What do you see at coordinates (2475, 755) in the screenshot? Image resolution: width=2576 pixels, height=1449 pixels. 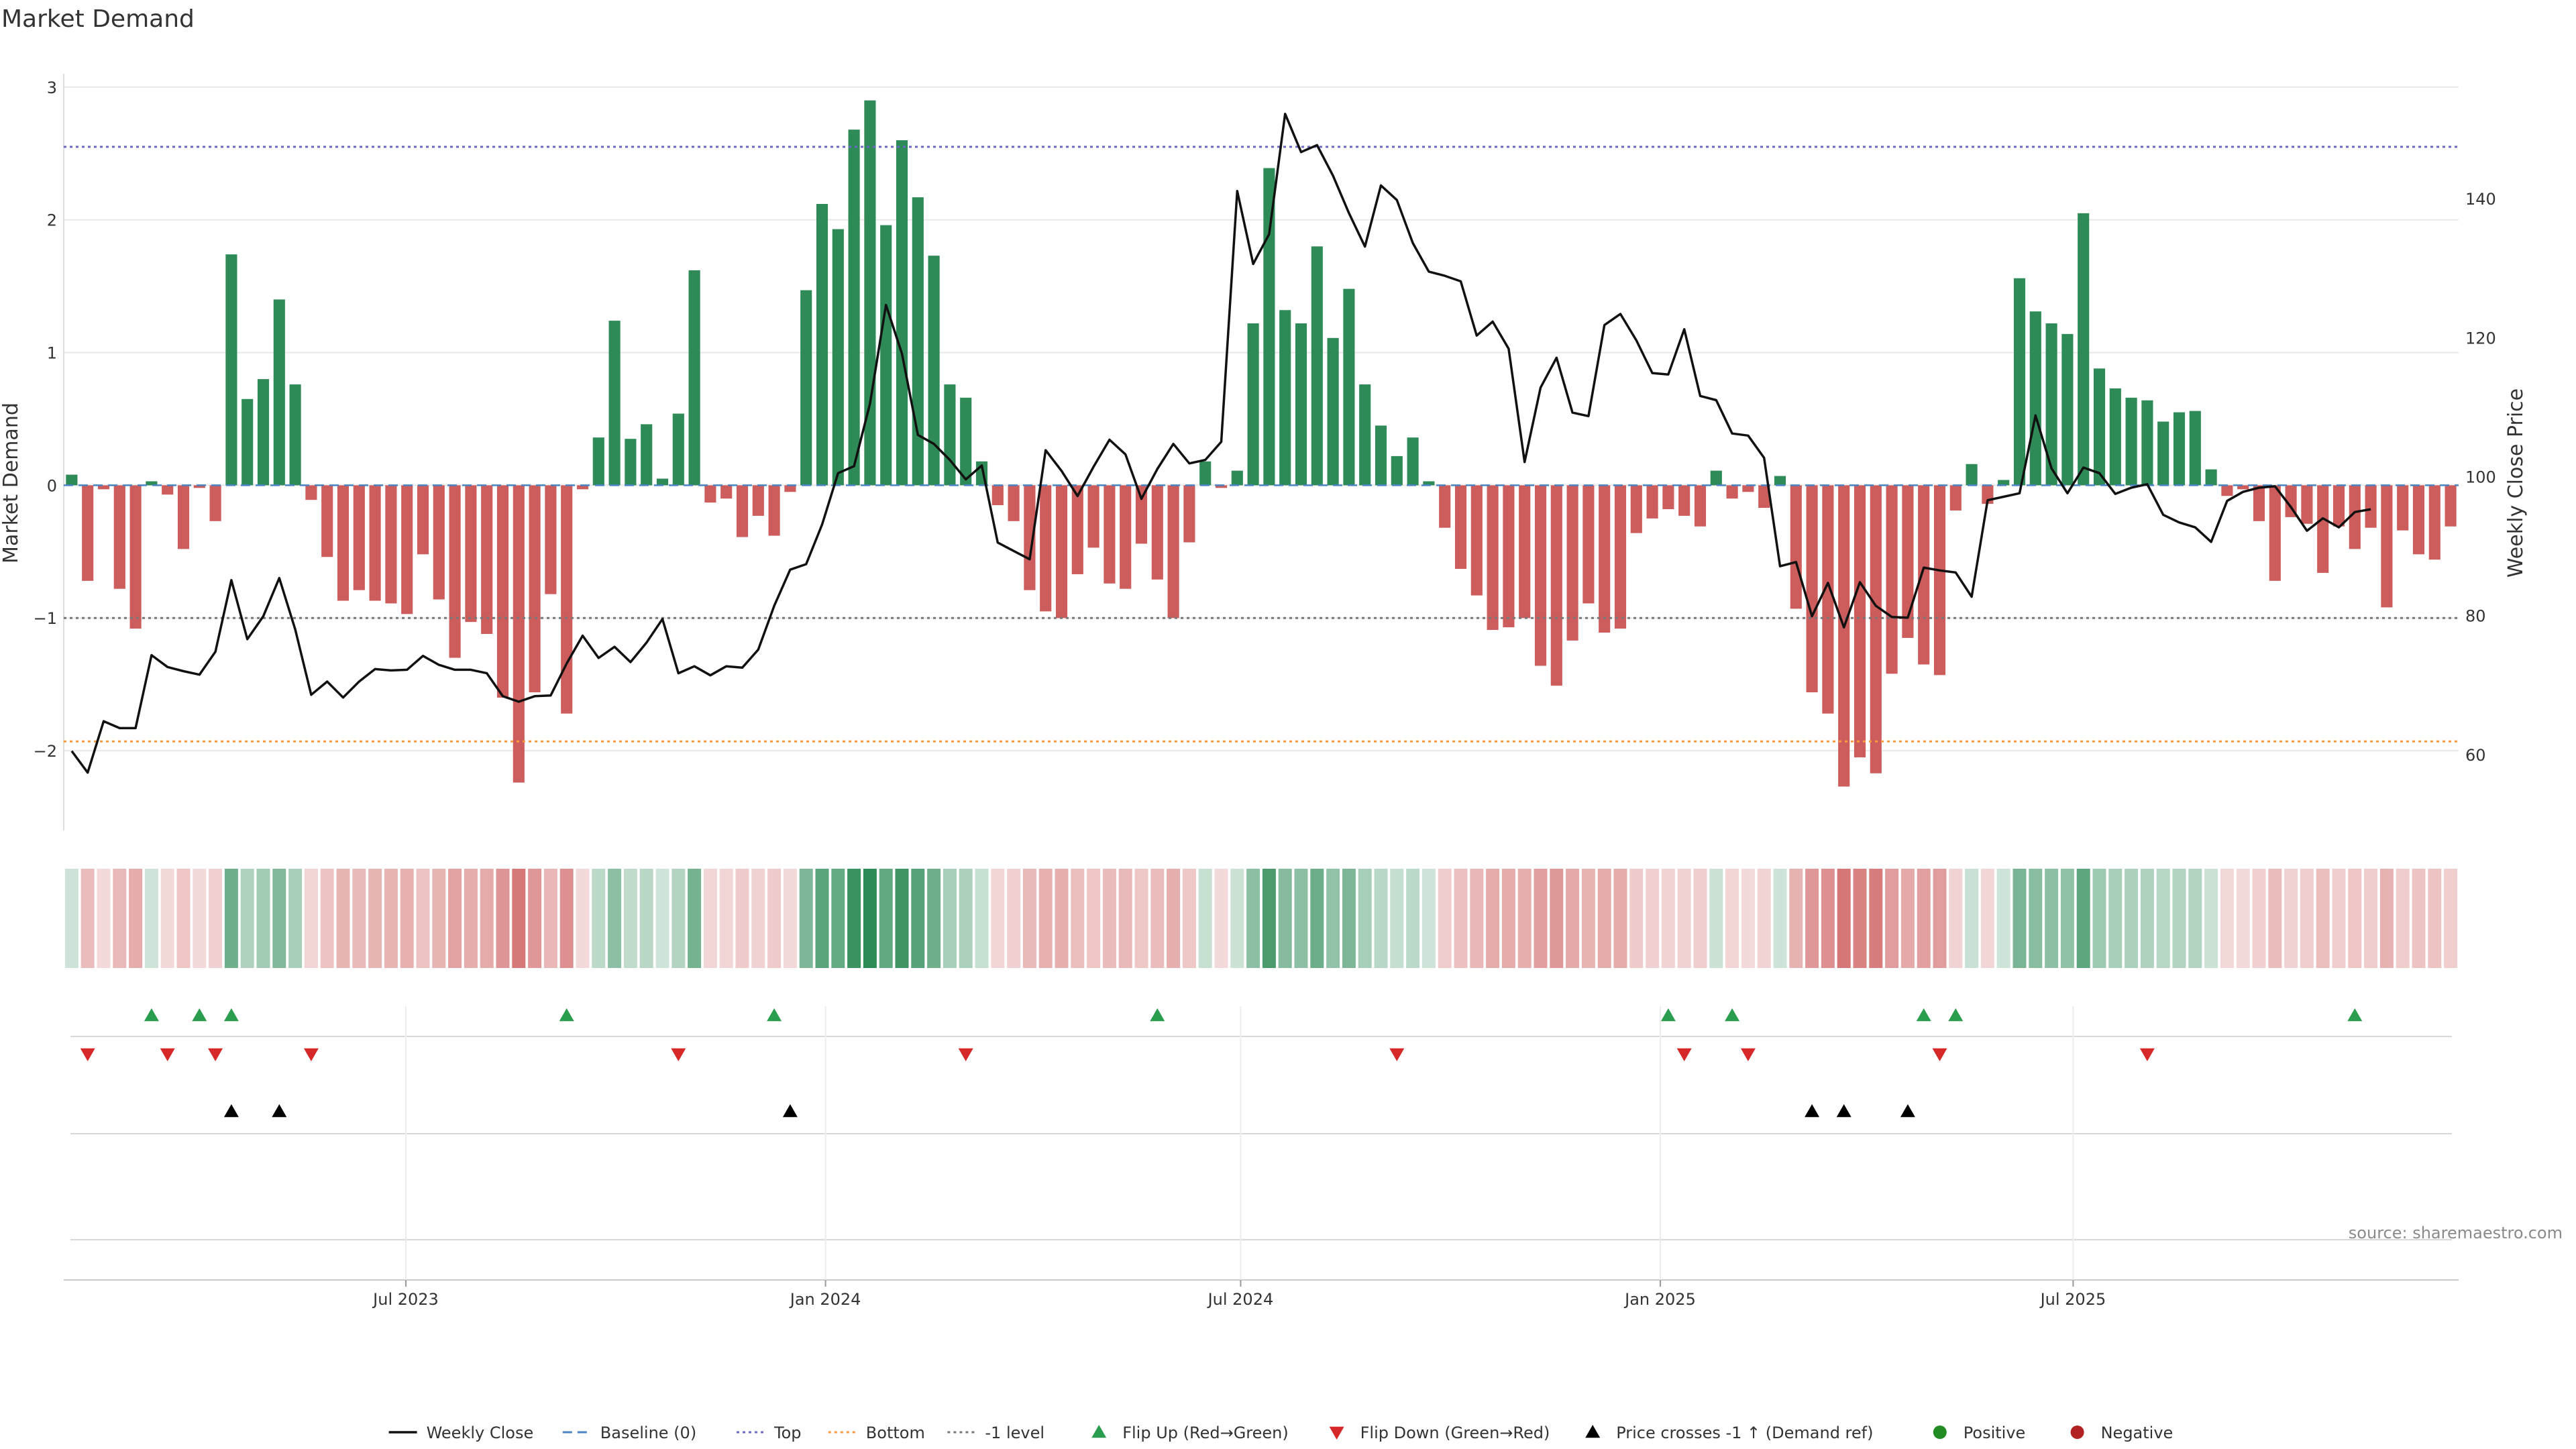 I see `y2-tick-label: 60` at bounding box center [2475, 755].